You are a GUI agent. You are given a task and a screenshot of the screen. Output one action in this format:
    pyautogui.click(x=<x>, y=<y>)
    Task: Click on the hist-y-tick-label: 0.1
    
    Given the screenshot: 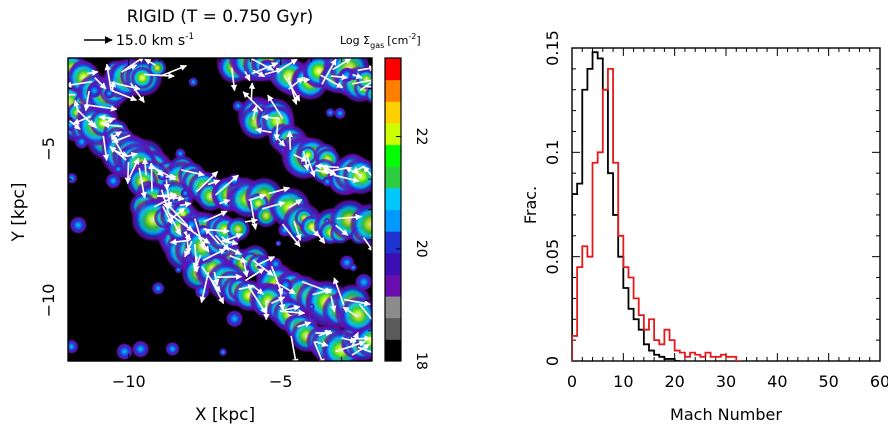 What is the action you would take?
    pyautogui.click(x=552, y=152)
    